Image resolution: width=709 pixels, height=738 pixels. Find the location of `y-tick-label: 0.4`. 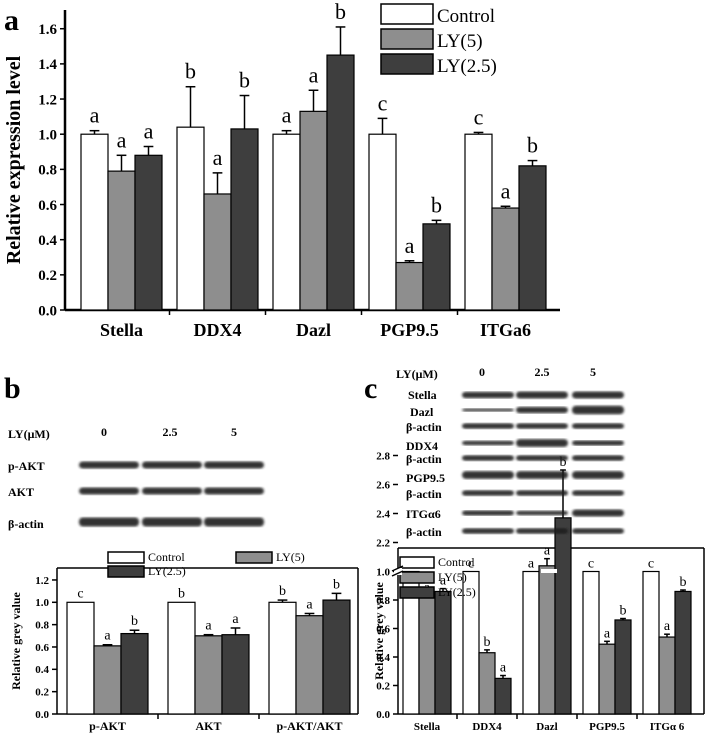

y-tick-label: 0.4 is located at coordinates (42, 670).